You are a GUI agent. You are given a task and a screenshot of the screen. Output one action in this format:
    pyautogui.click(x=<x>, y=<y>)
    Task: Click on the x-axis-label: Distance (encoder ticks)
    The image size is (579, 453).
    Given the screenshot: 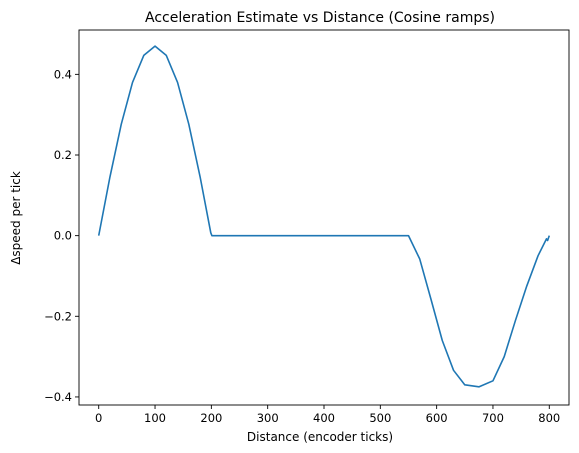 What is the action you would take?
    pyautogui.click(x=320, y=437)
    